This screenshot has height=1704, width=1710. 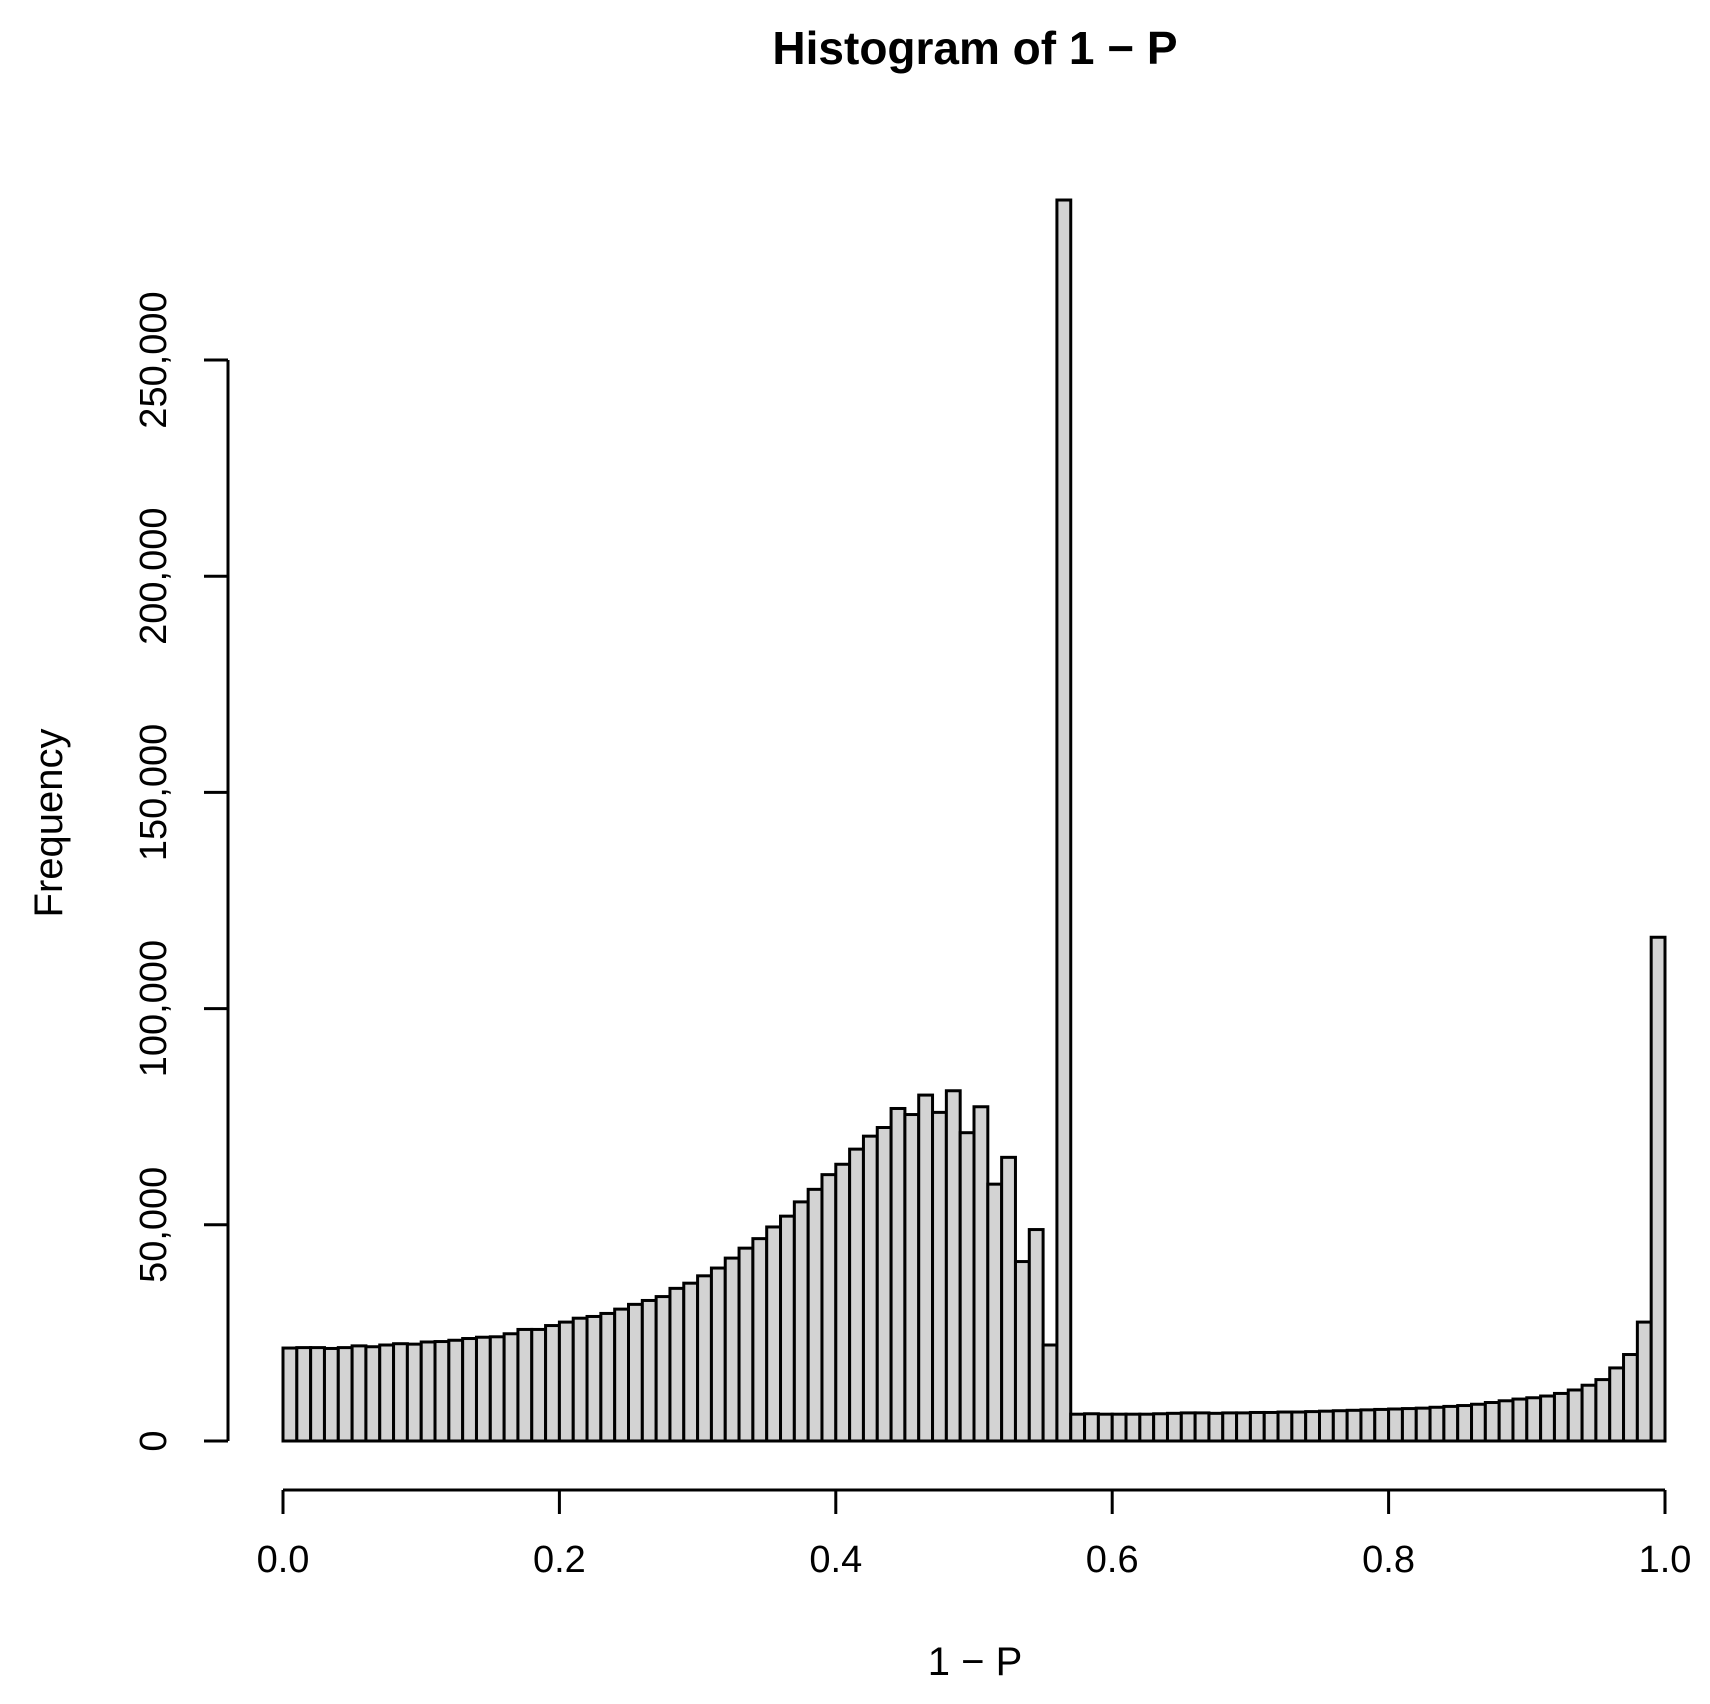 What do you see at coordinates (49, 823) in the screenshot?
I see `y-axis-title: Frequency` at bounding box center [49, 823].